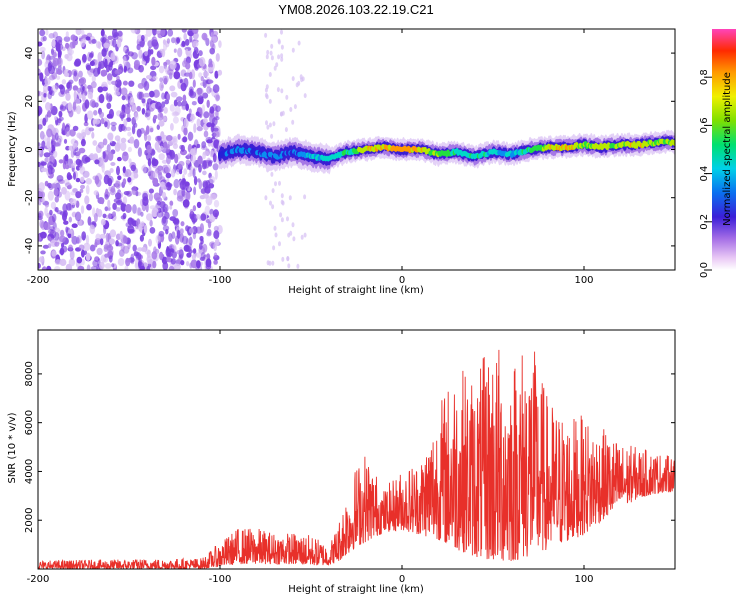 The width and height of the screenshot is (750, 600). What do you see at coordinates (705, 173) in the screenshot?
I see `colorbar-ticks: 0.0 0.2 0.4 0.6 0.8` at bounding box center [705, 173].